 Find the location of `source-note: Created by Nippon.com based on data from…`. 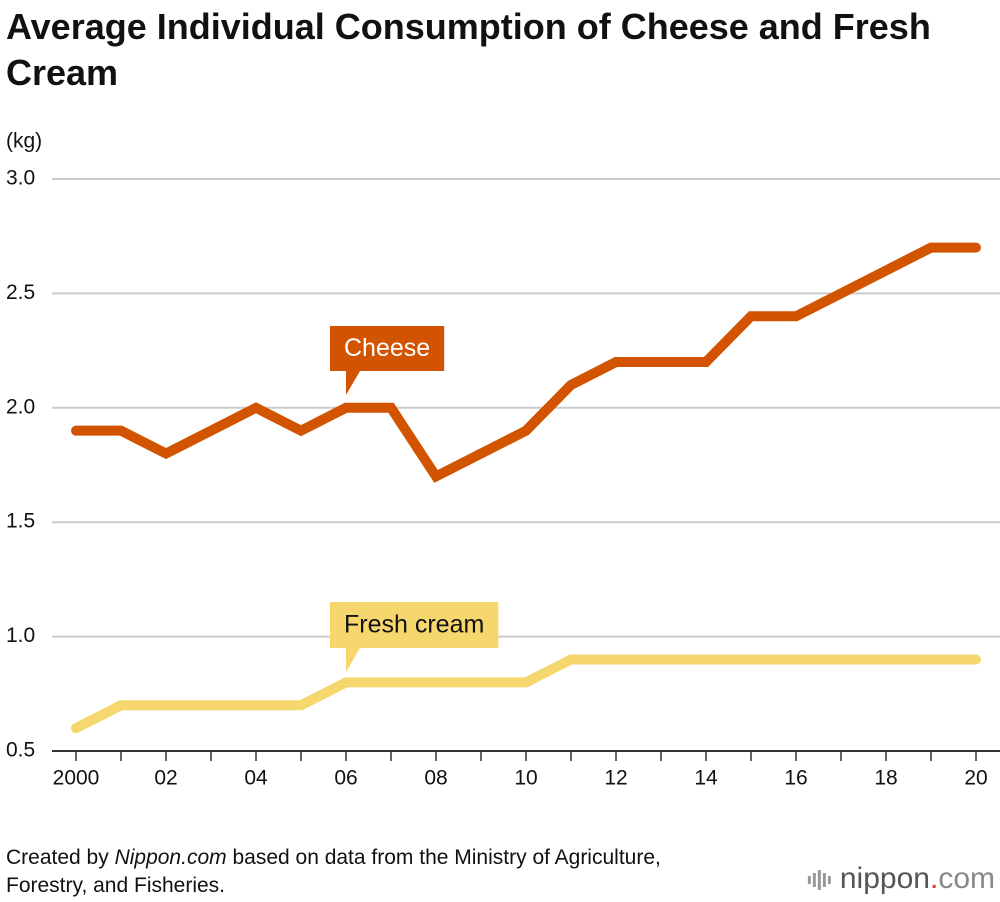

source-note: Created by Nippon.com based on data from… is located at coordinates (336, 872).